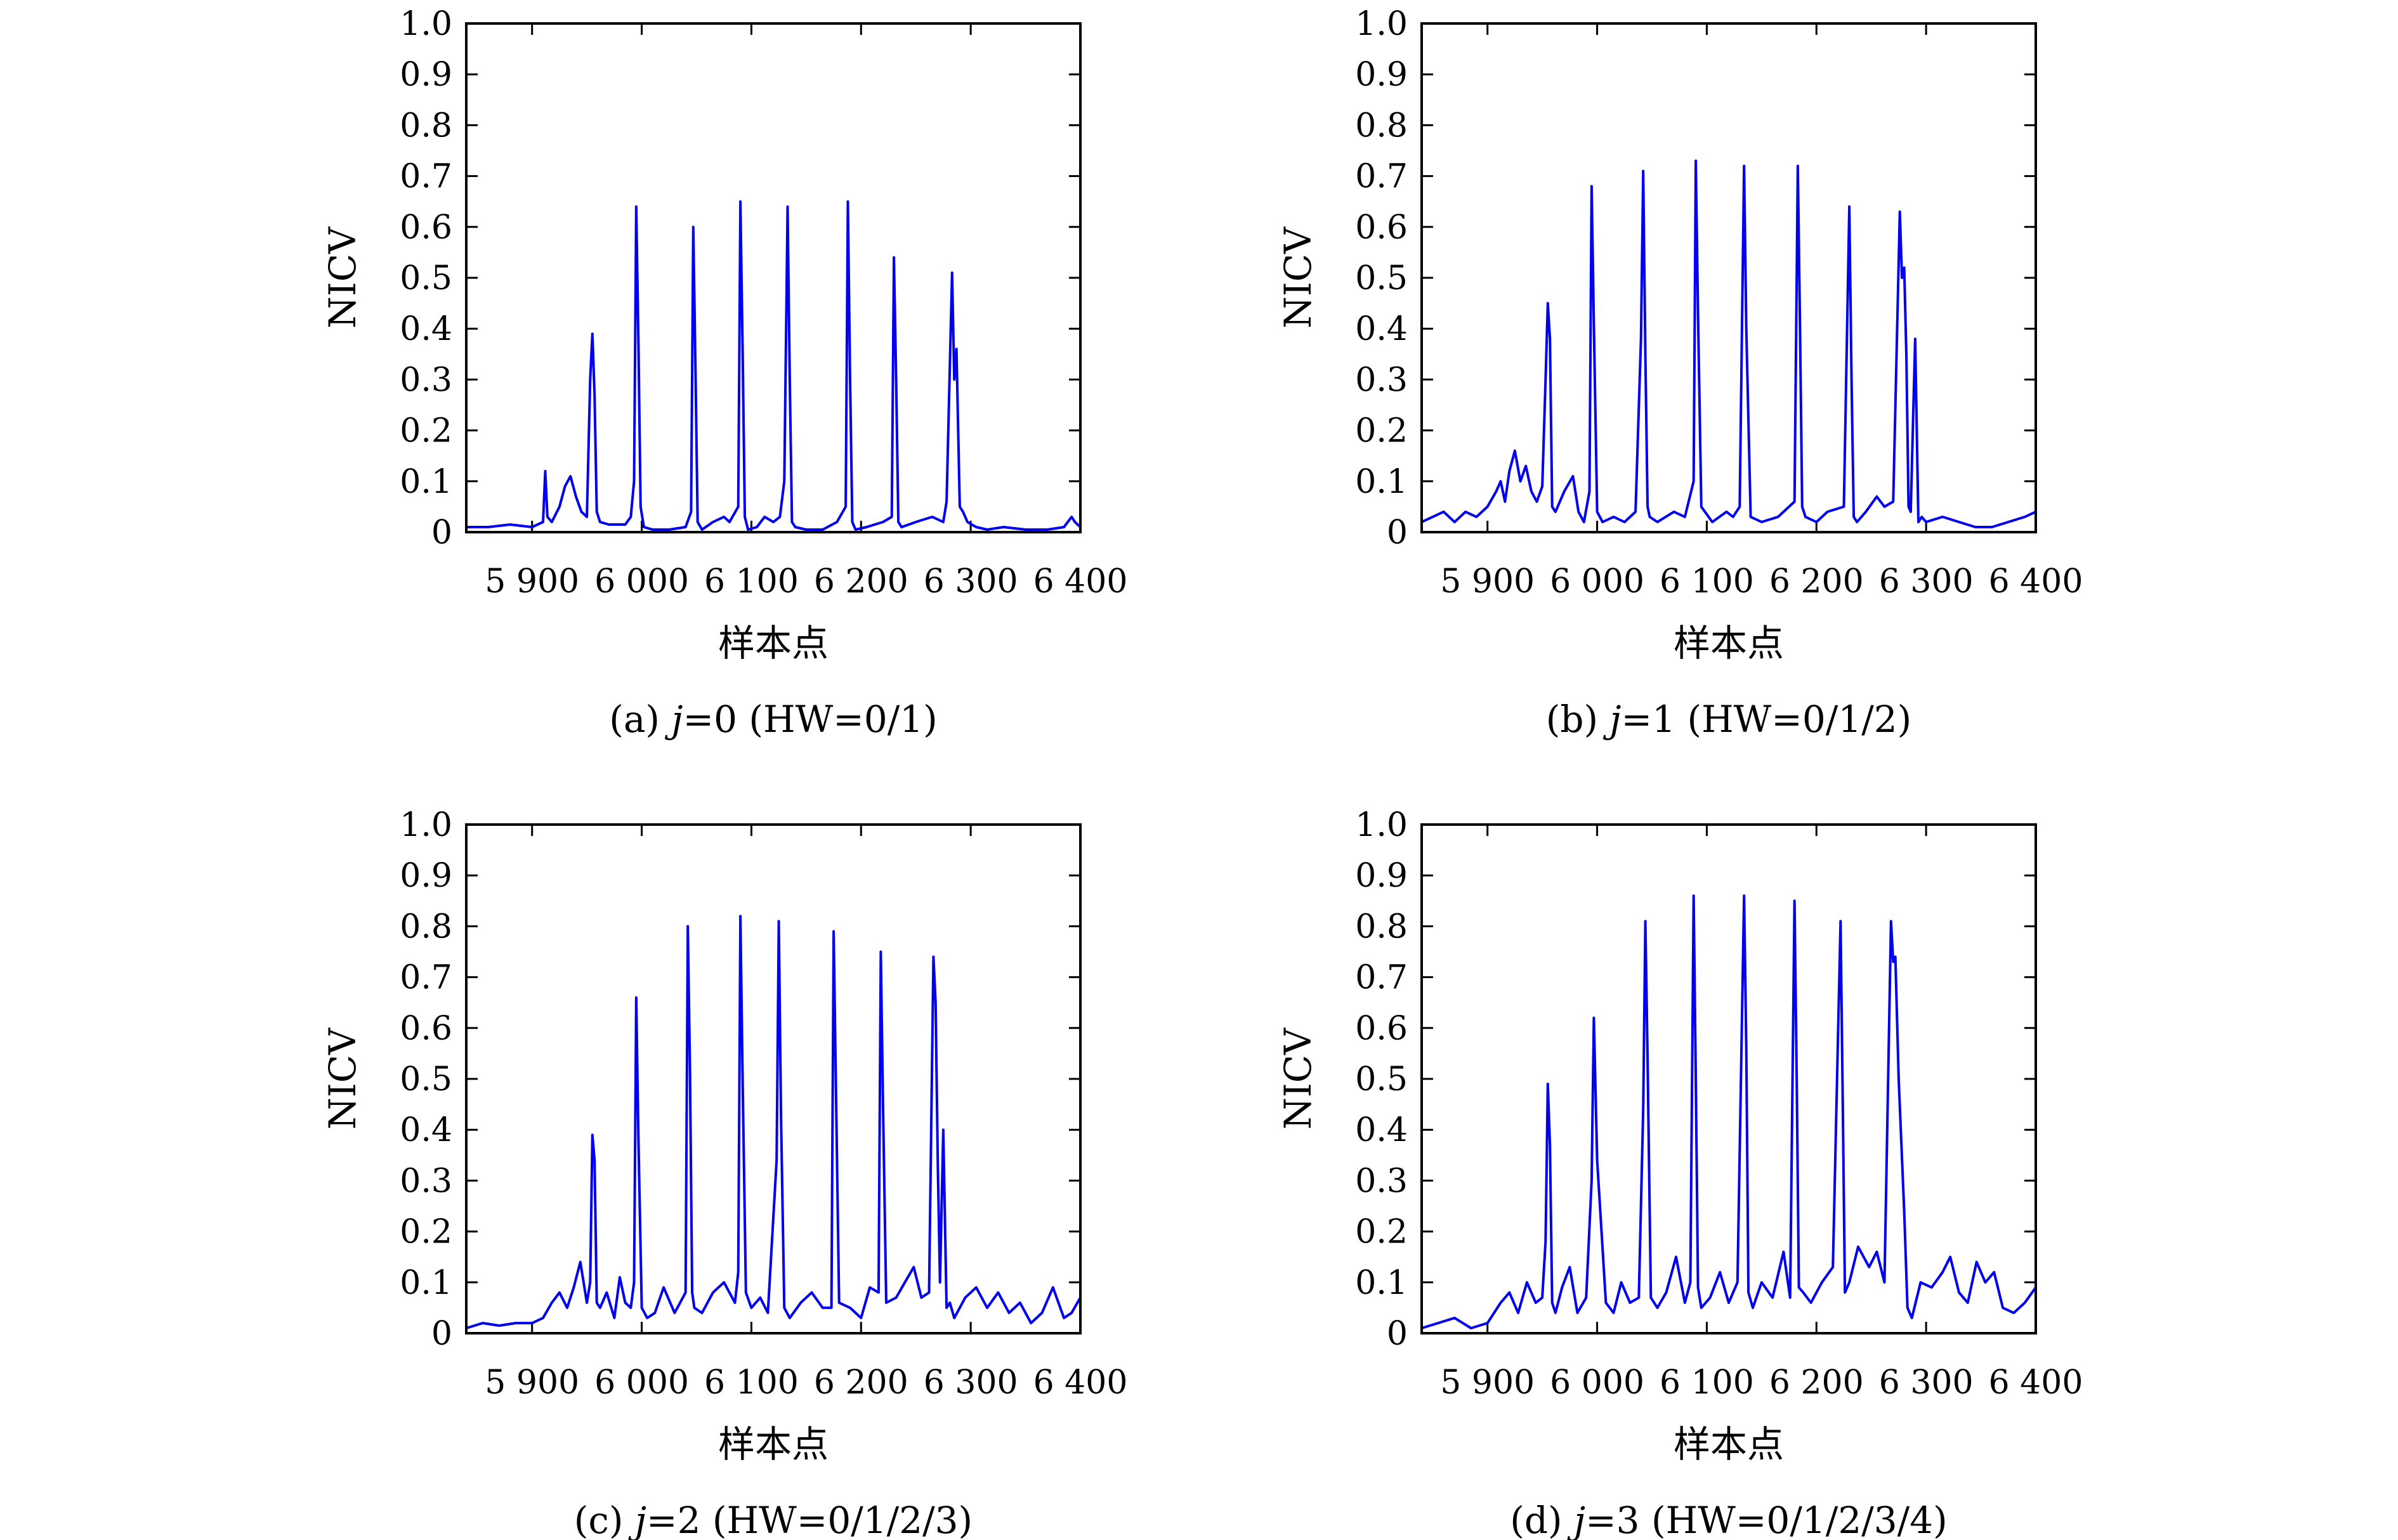 Image resolution: width=2398 pixels, height=1540 pixels. Describe the element at coordinates (1578, 720) in the screenshot. I see `caption-prefix: (b)` at that location.